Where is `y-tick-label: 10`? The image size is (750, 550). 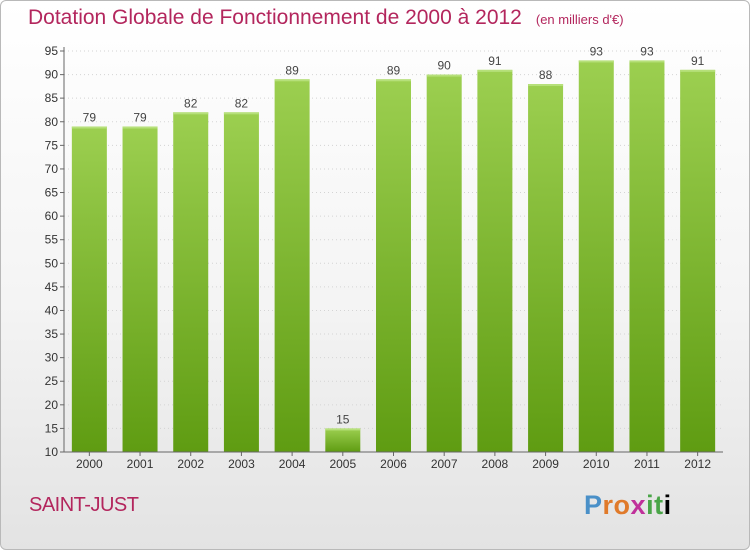
y-tick-label: 10 is located at coordinates (52, 452).